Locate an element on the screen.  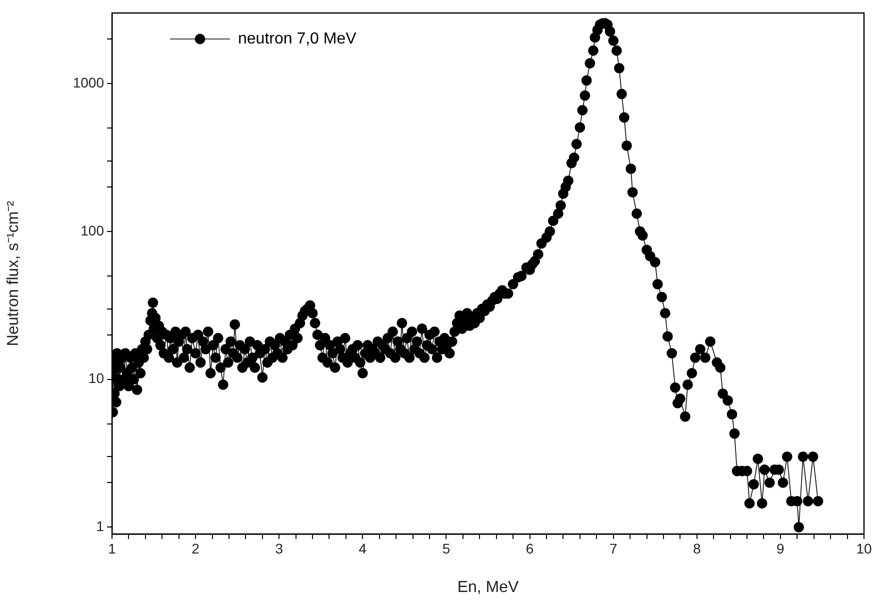
y-tick-label: 100 is located at coordinates (92, 230).